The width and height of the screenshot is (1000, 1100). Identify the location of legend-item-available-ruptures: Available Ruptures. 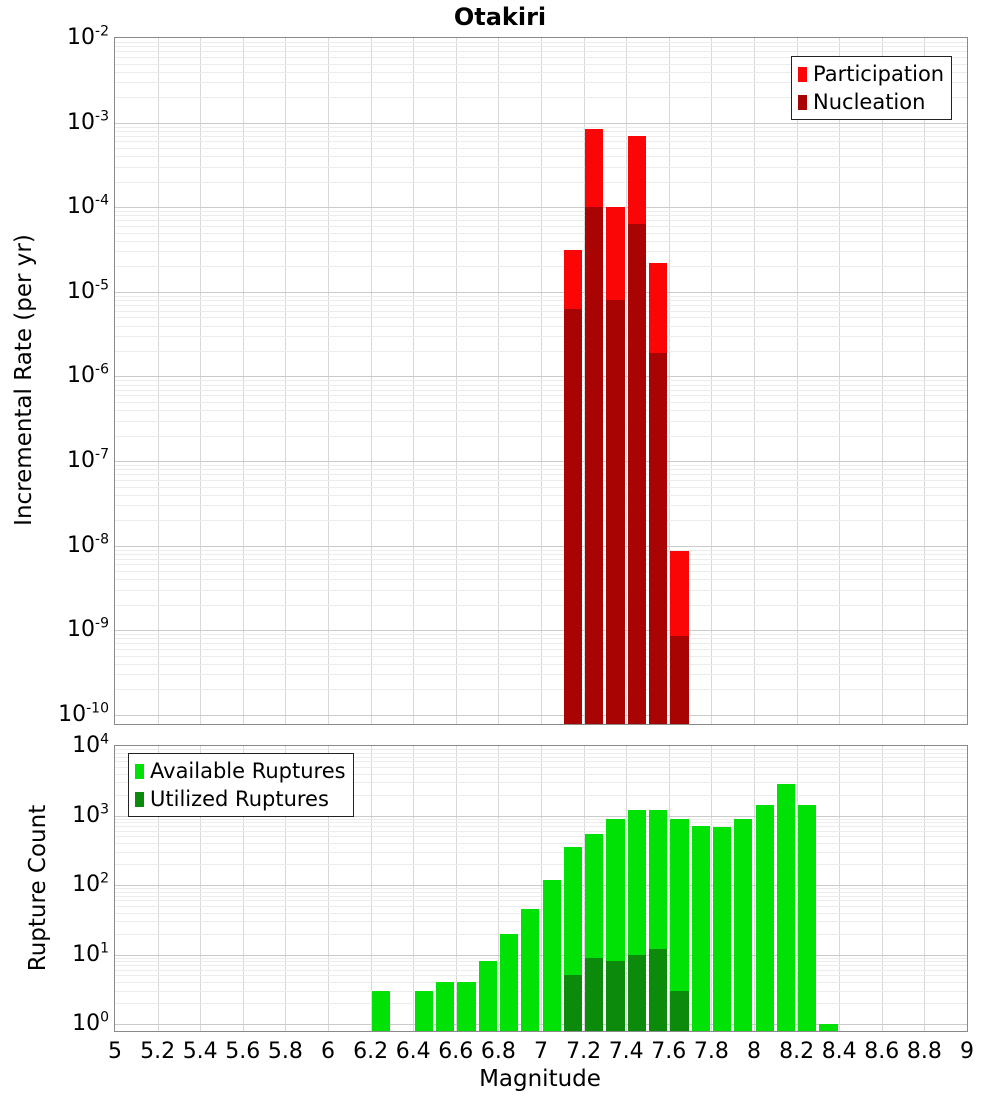
(240, 771).